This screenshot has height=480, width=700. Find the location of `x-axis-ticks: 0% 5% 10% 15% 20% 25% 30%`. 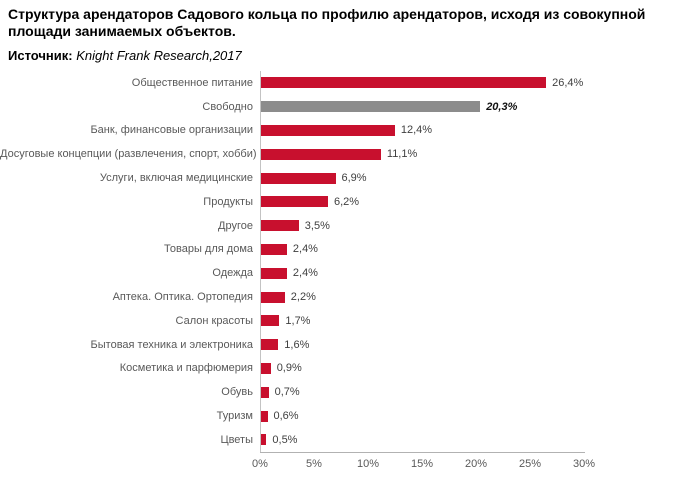

x-axis-ticks: 0% 5% 10% 15% 20% 25% 30% is located at coordinates (426, 465).